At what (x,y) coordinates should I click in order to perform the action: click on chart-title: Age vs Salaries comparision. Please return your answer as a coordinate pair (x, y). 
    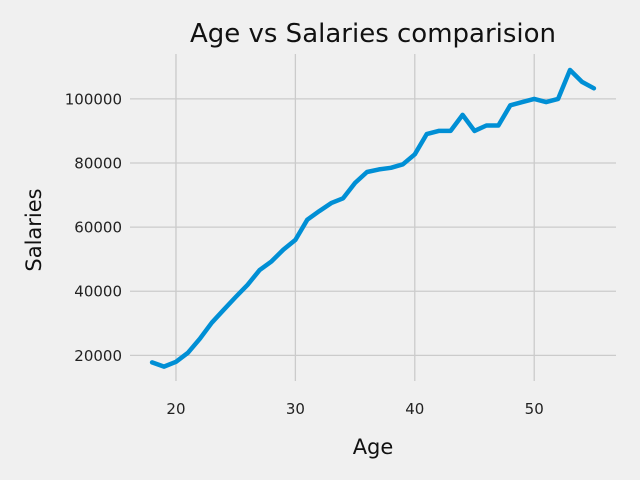
    Looking at the image, I should click on (373, 34).